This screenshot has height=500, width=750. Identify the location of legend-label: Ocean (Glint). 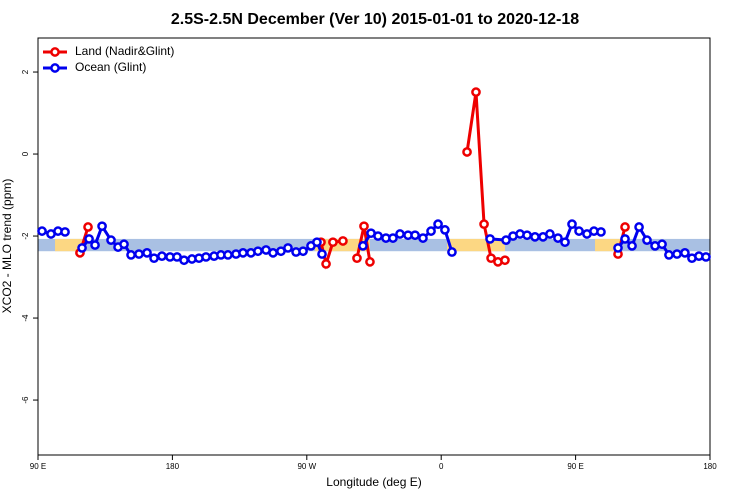
(110, 67).